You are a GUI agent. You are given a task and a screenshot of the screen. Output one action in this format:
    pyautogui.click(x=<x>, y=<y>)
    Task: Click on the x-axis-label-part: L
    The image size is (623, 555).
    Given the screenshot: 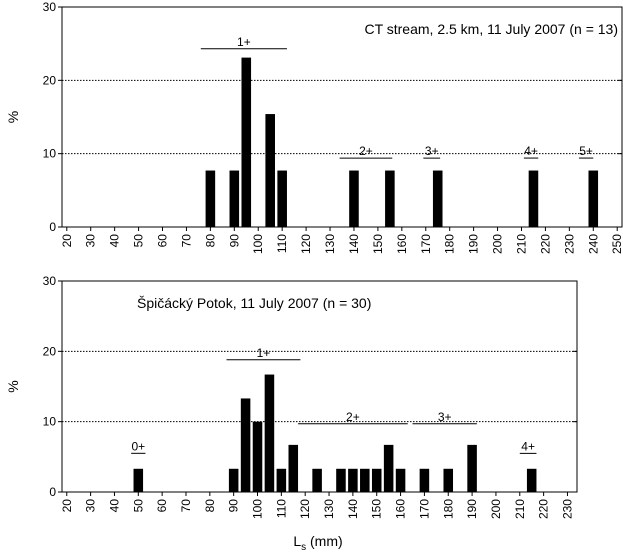 What is the action you would take?
    pyautogui.click(x=297, y=541)
    